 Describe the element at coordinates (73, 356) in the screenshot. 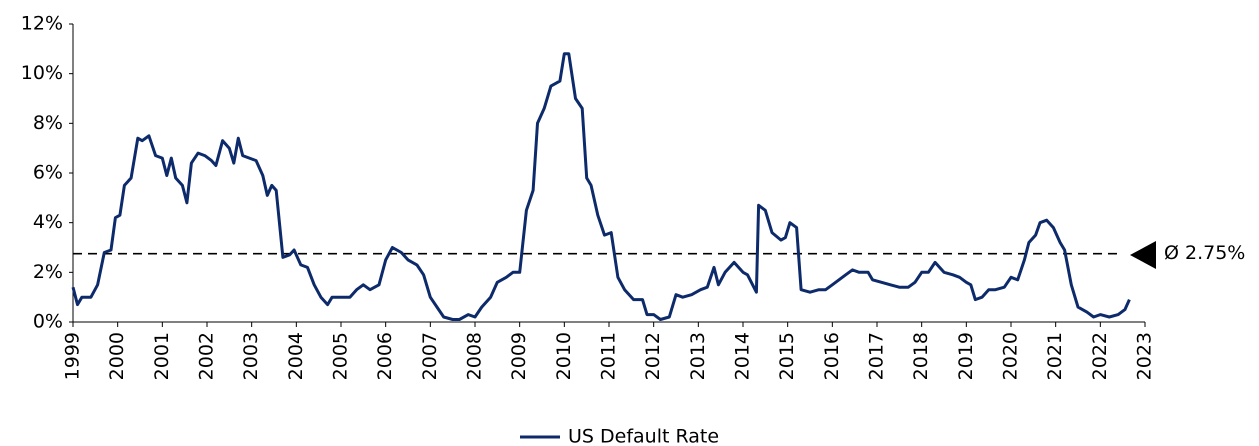

I see `x-tick-label: 1999` at that location.